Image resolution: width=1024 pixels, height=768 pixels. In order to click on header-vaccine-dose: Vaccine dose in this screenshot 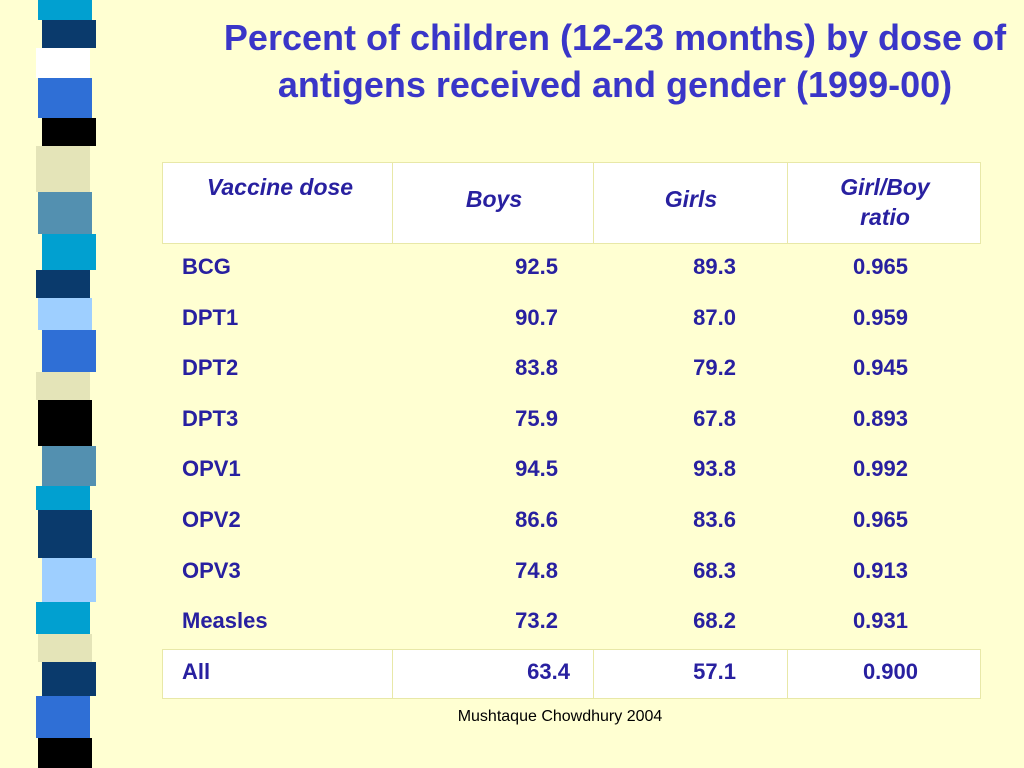, I will do `click(280, 187)`.